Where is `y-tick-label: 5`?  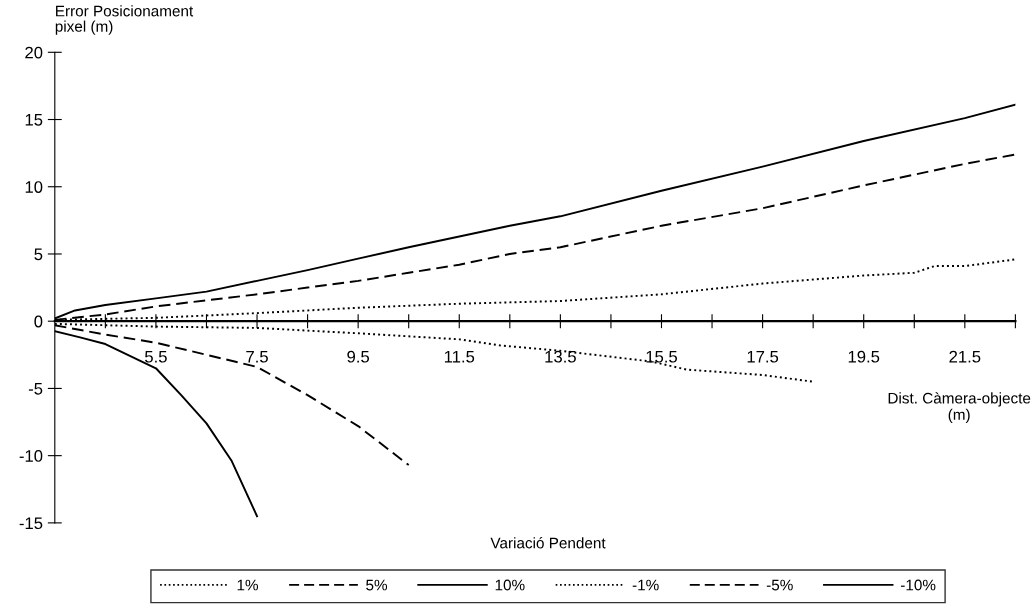
y-tick-label: 5 is located at coordinates (38, 254).